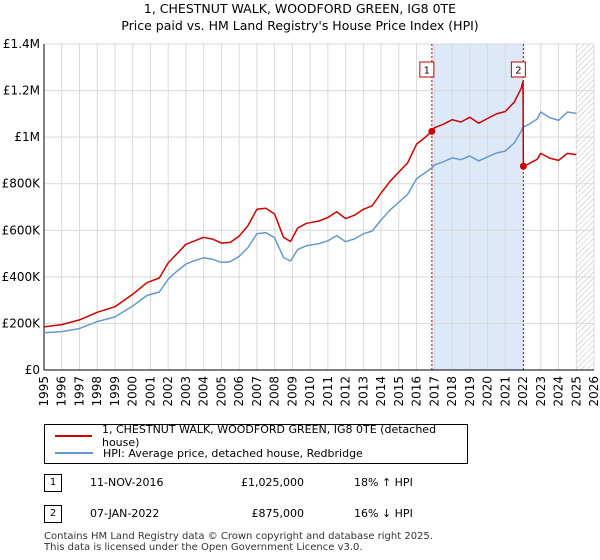 This screenshot has height=560, width=600. Describe the element at coordinates (505, 391) in the screenshot. I see `x-tick-label: 2021` at that location.